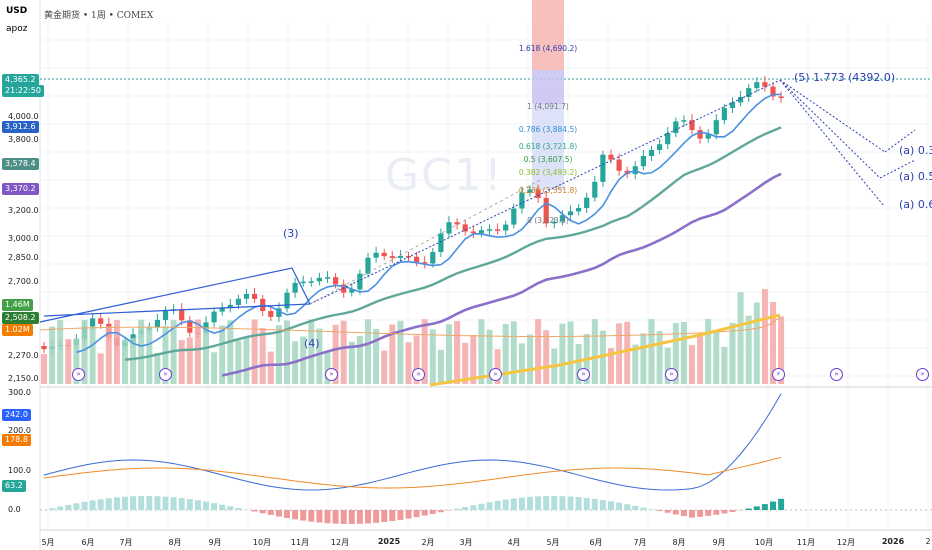 This screenshot has width=932, height=550. Describe the element at coordinates (548, 147) in the screenshot. I see `fib-zone` at that location.